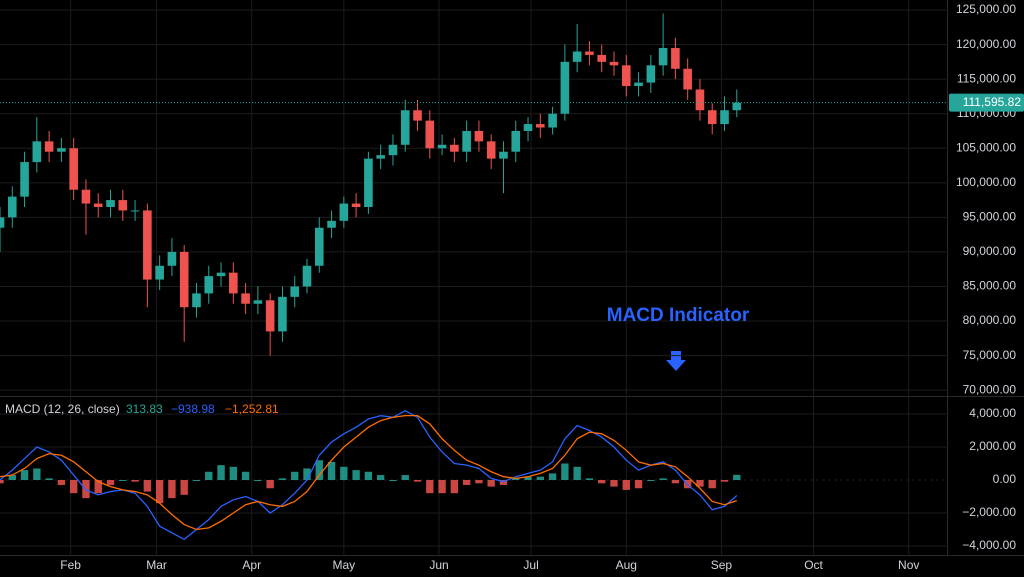 The image size is (1024, 577). What do you see at coordinates (986, 147) in the screenshot?
I see `y-tick-label: 105,000.00` at bounding box center [986, 147].